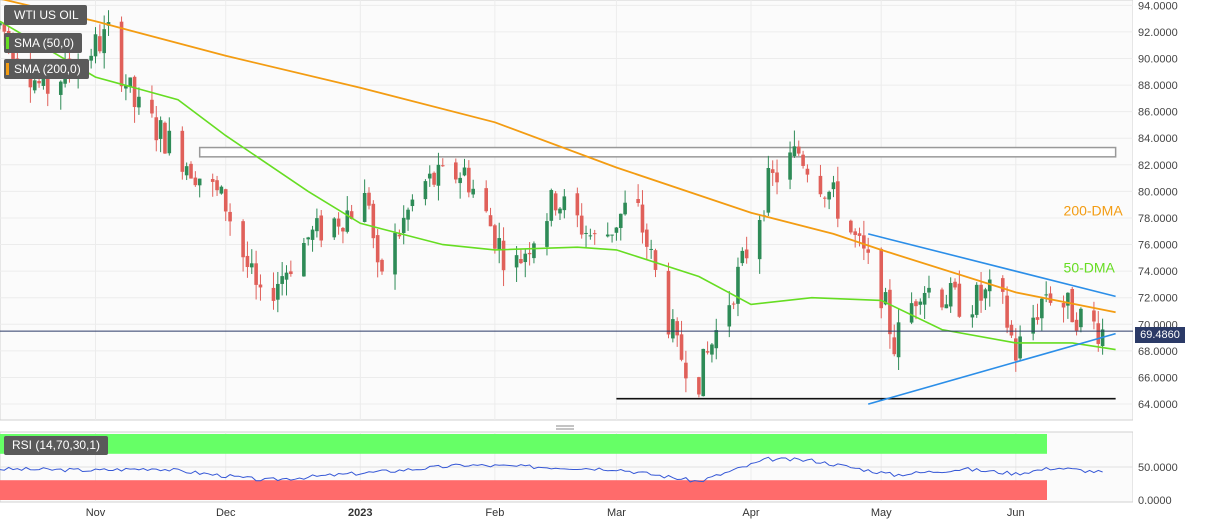 This screenshot has width=1207, height=526. I want to click on y-tick-label: 64.0000, so click(1158, 405).